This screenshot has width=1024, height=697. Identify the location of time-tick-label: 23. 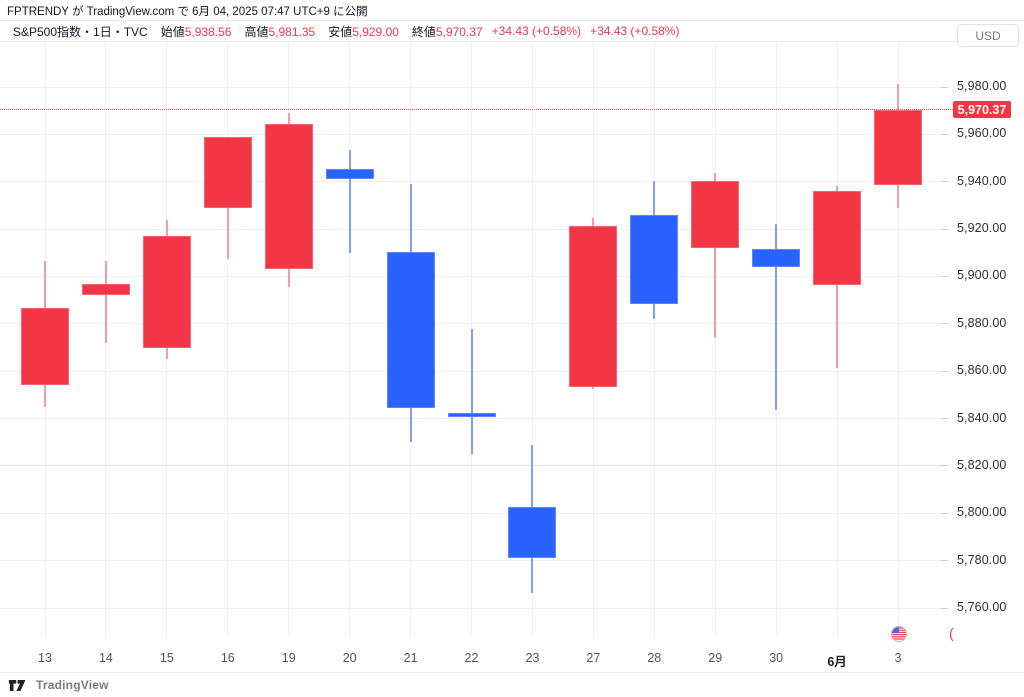
(532, 658).